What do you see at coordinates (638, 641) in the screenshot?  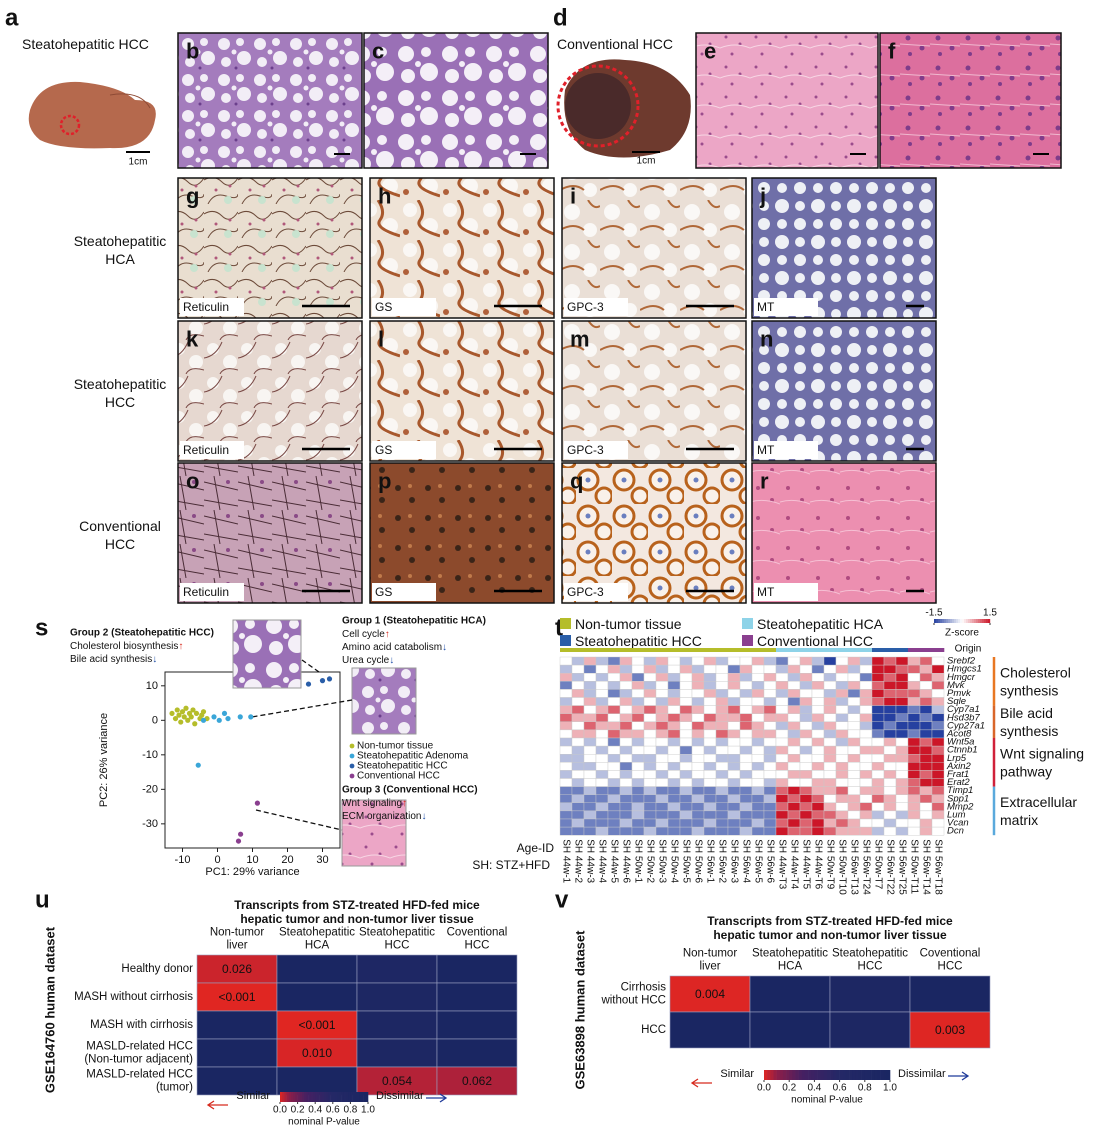 I see `legend-label: Steatohepatitic HCC` at bounding box center [638, 641].